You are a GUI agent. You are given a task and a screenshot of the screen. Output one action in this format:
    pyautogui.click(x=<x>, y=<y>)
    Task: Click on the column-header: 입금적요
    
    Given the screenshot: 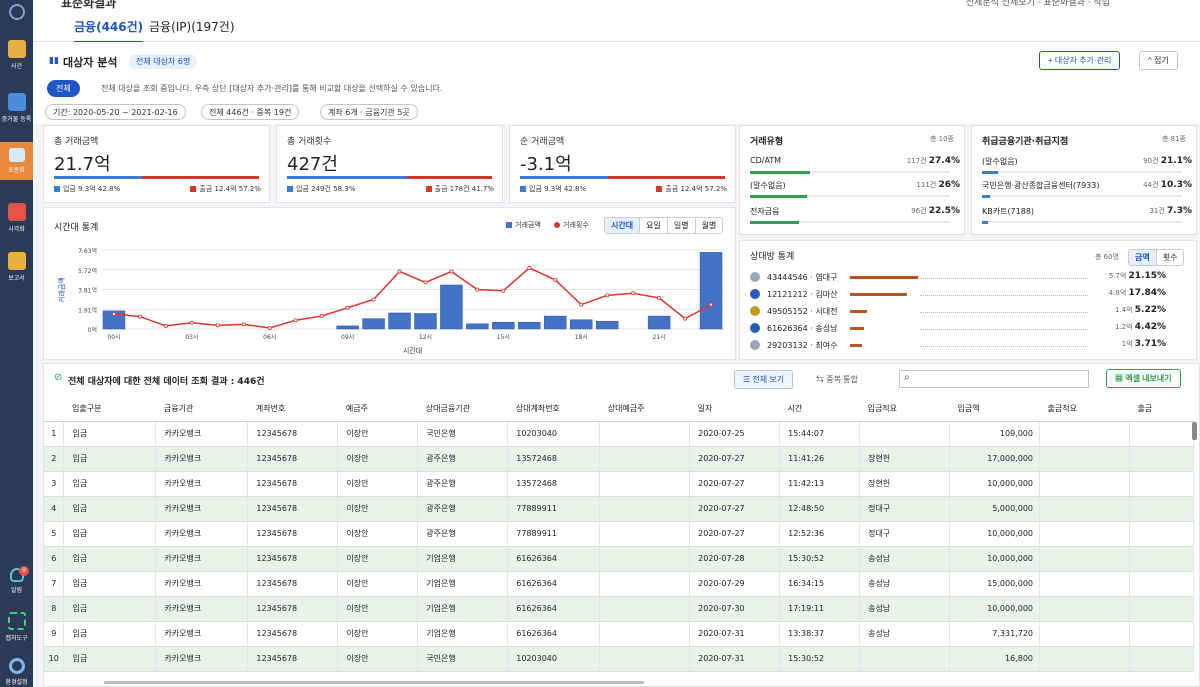 What is the action you would take?
    pyautogui.click(x=904, y=409)
    